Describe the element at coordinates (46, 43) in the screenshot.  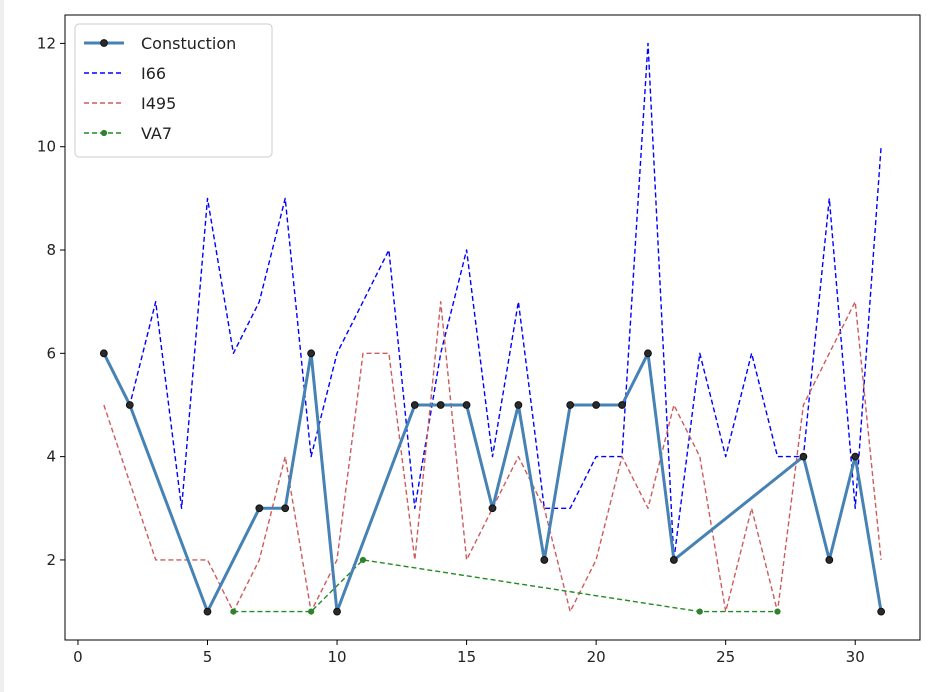
I see `y-tick-label: 12` at that location.